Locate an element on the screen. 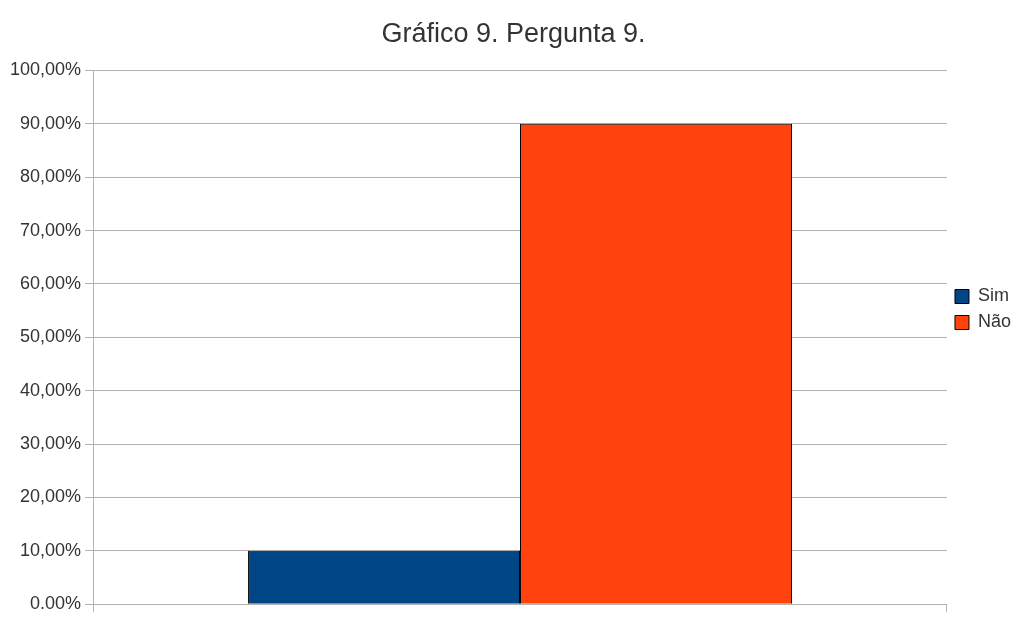  y-tick-label: 60,00% is located at coordinates (51, 282).